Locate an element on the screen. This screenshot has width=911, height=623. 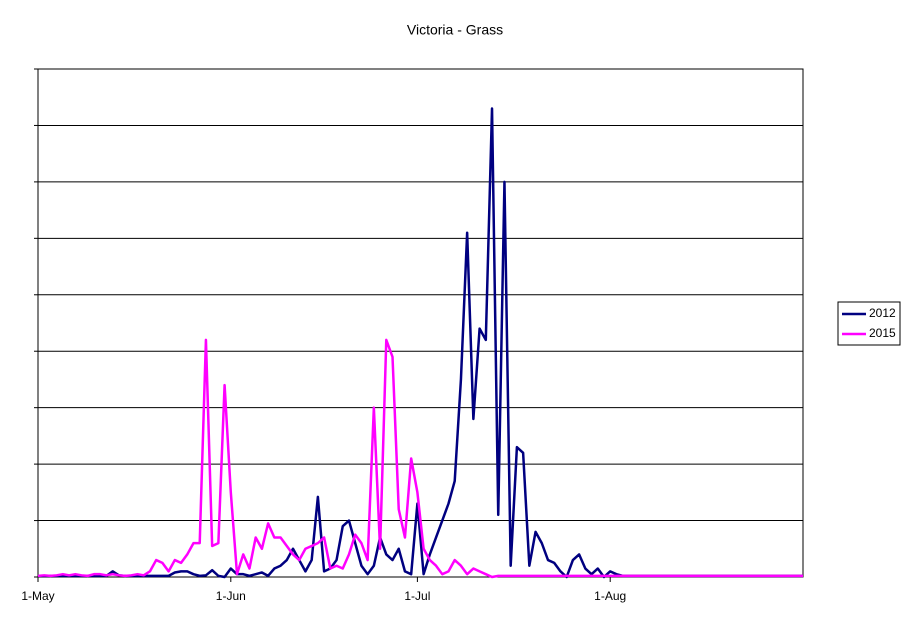
legend-label: 2015 is located at coordinates (882, 333).